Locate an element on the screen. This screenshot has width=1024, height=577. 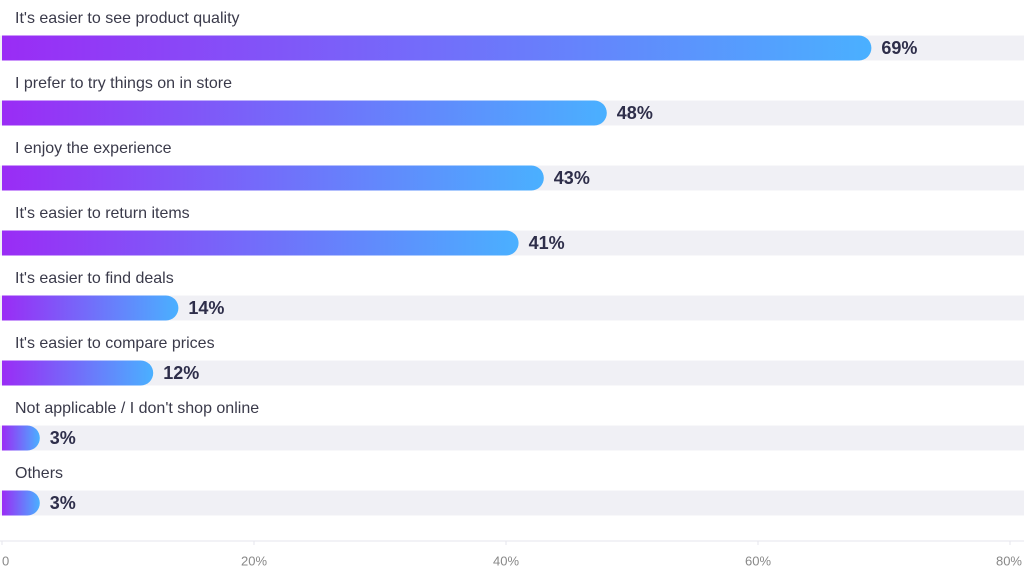
value-label: 12% is located at coordinates (181, 373).